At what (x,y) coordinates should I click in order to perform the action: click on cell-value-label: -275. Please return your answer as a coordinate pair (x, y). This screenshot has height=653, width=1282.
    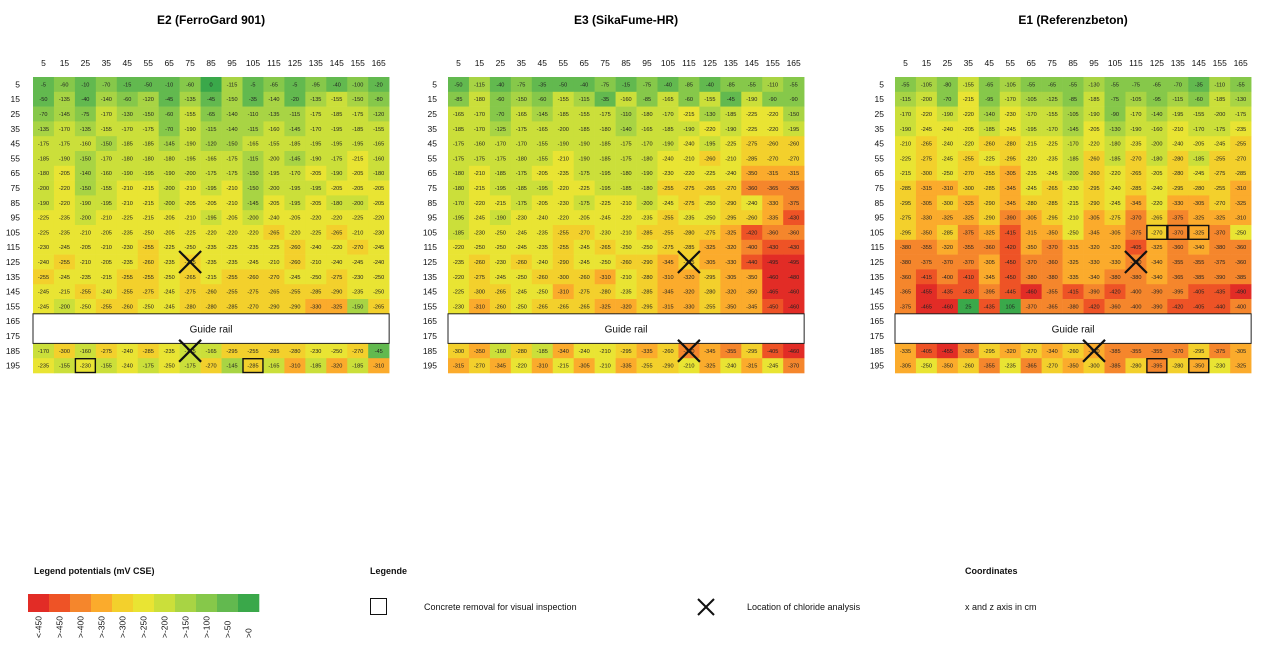
    Looking at the image, I should click on (148, 293).